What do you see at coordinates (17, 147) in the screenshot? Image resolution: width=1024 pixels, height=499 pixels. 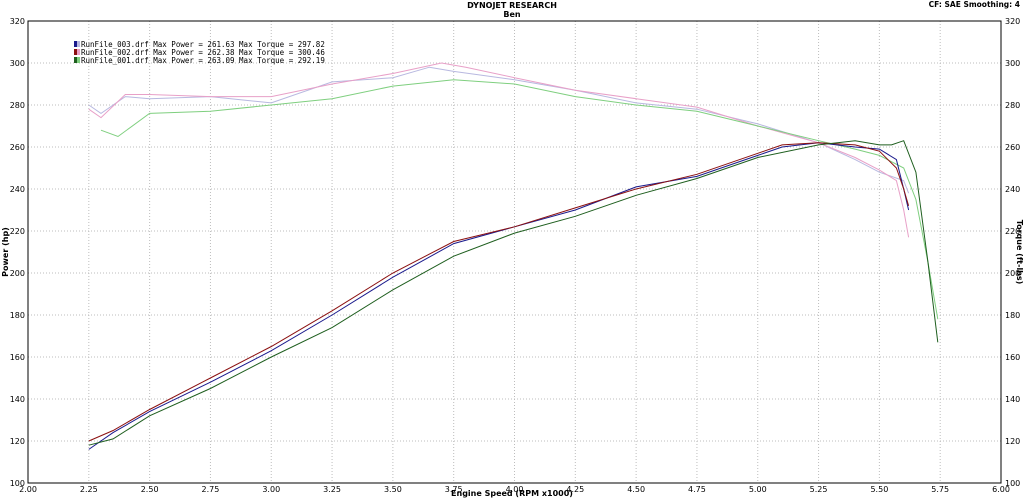 I see `y-tick-label-left: 260` at bounding box center [17, 147].